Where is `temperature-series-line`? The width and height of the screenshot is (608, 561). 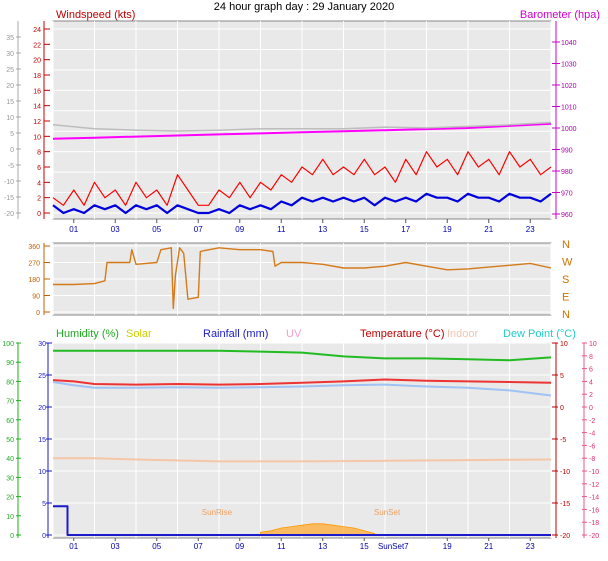 temperature-series-line is located at coordinates (302, 382).